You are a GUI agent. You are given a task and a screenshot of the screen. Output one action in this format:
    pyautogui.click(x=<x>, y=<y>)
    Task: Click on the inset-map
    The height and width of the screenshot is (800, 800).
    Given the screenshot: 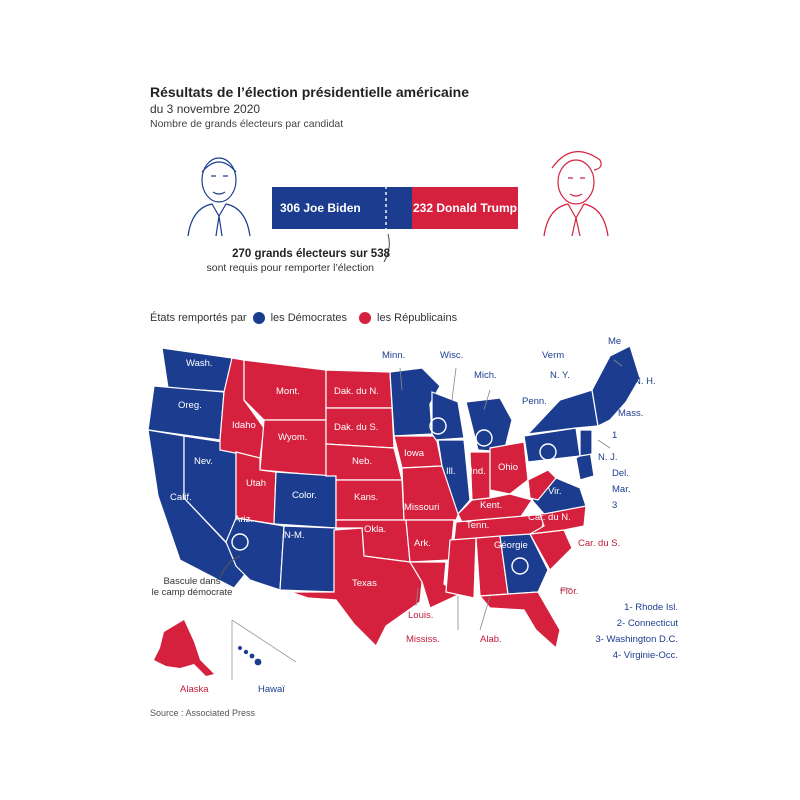 What is the action you would take?
    pyautogui.click(x=225, y=649)
    